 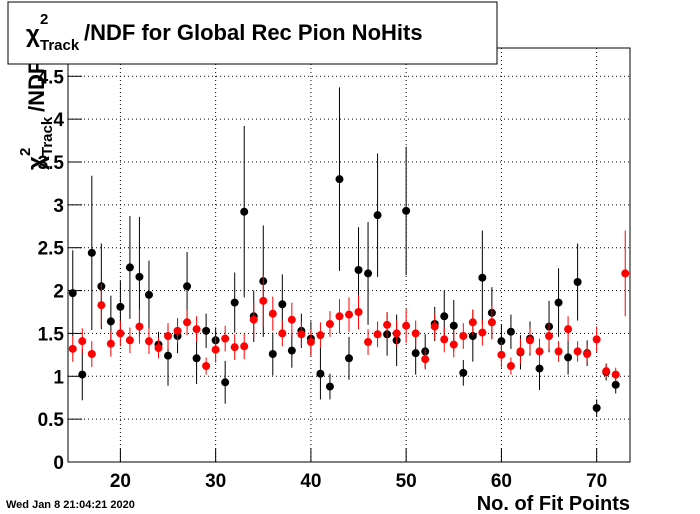 What do you see at coordinates (51, 163) in the screenshot?
I see `y-tick-label: 3.5` at bounding box center [51, 163].